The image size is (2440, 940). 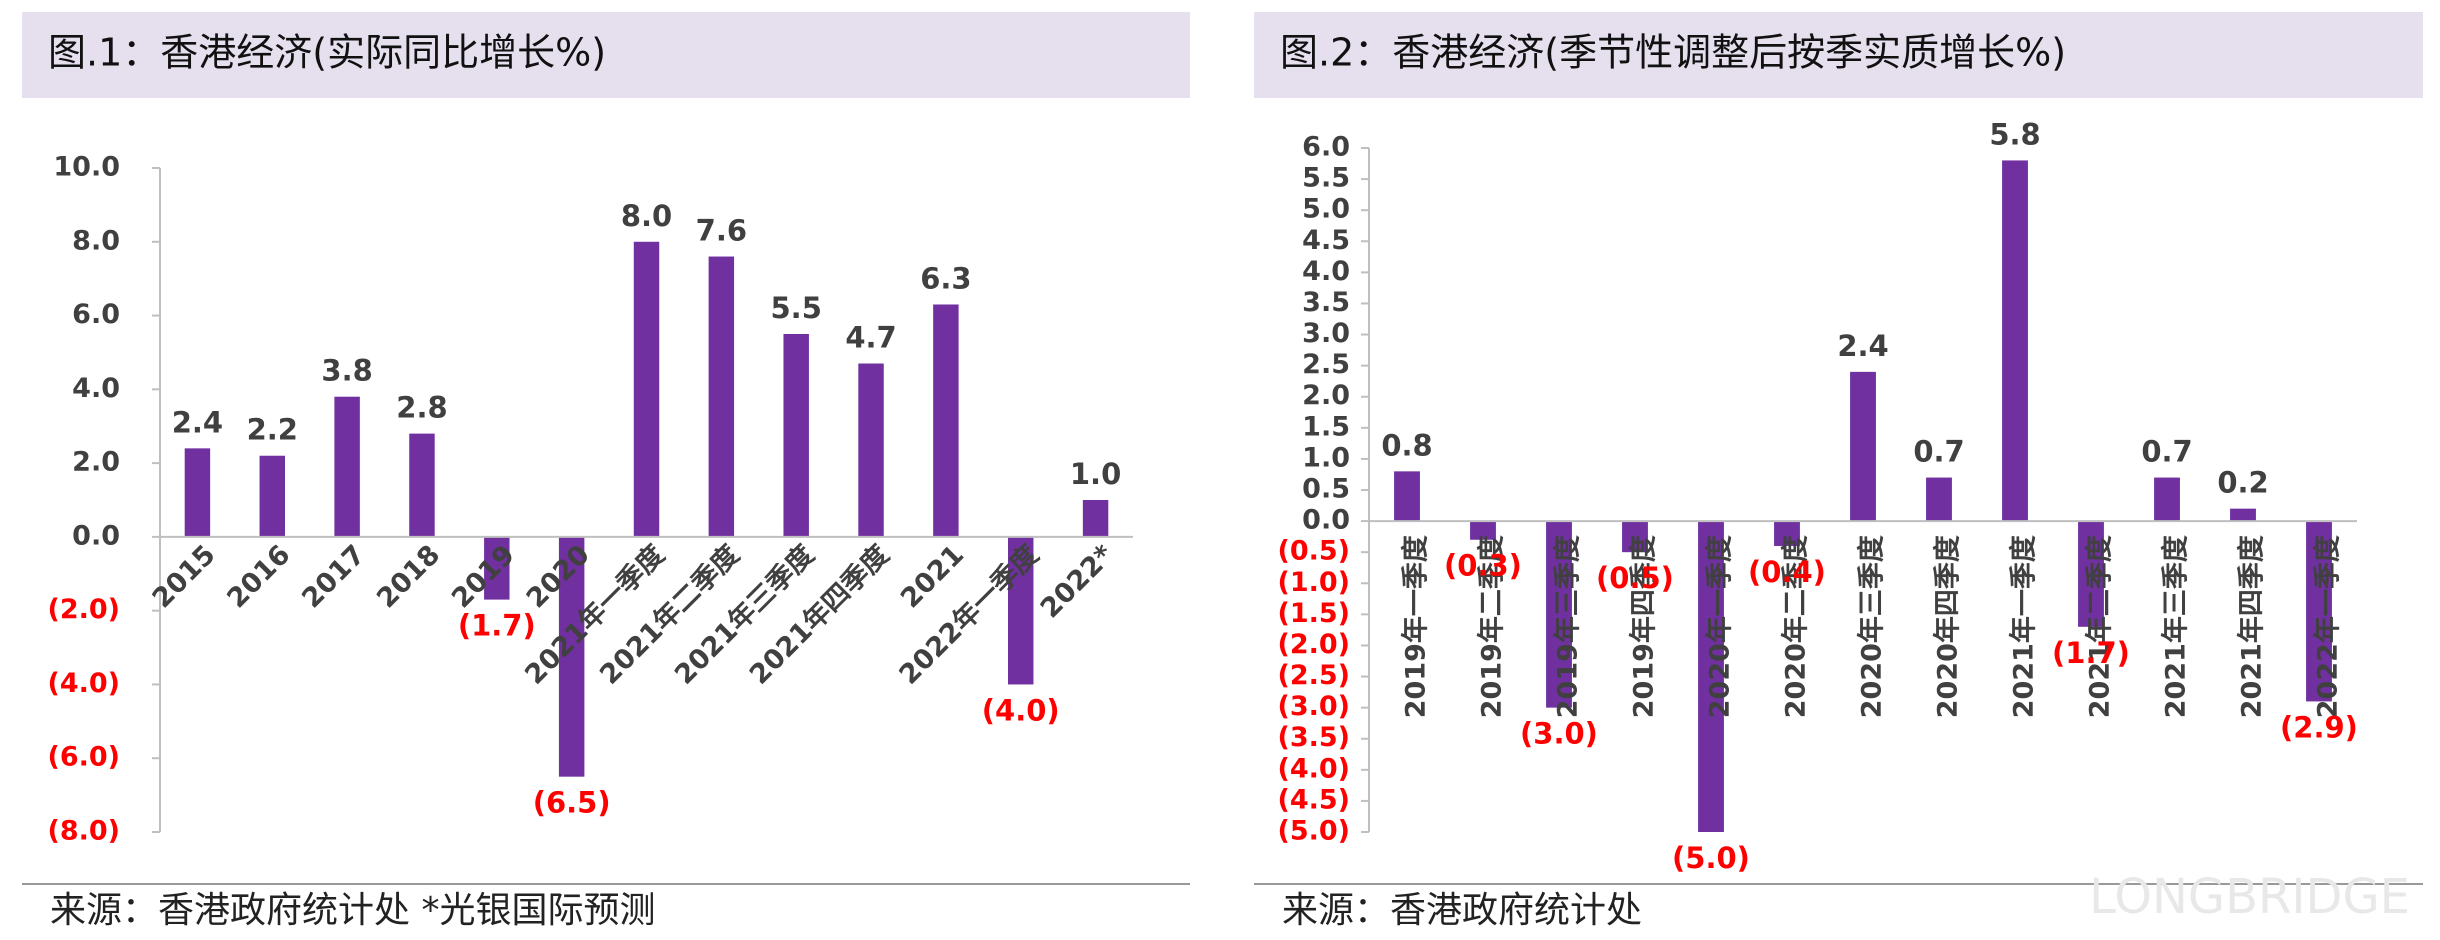 I want to click on chart-title: 图.2：香港经济(季节性调整后按季实质增长%), so click(x=1673, y=53).